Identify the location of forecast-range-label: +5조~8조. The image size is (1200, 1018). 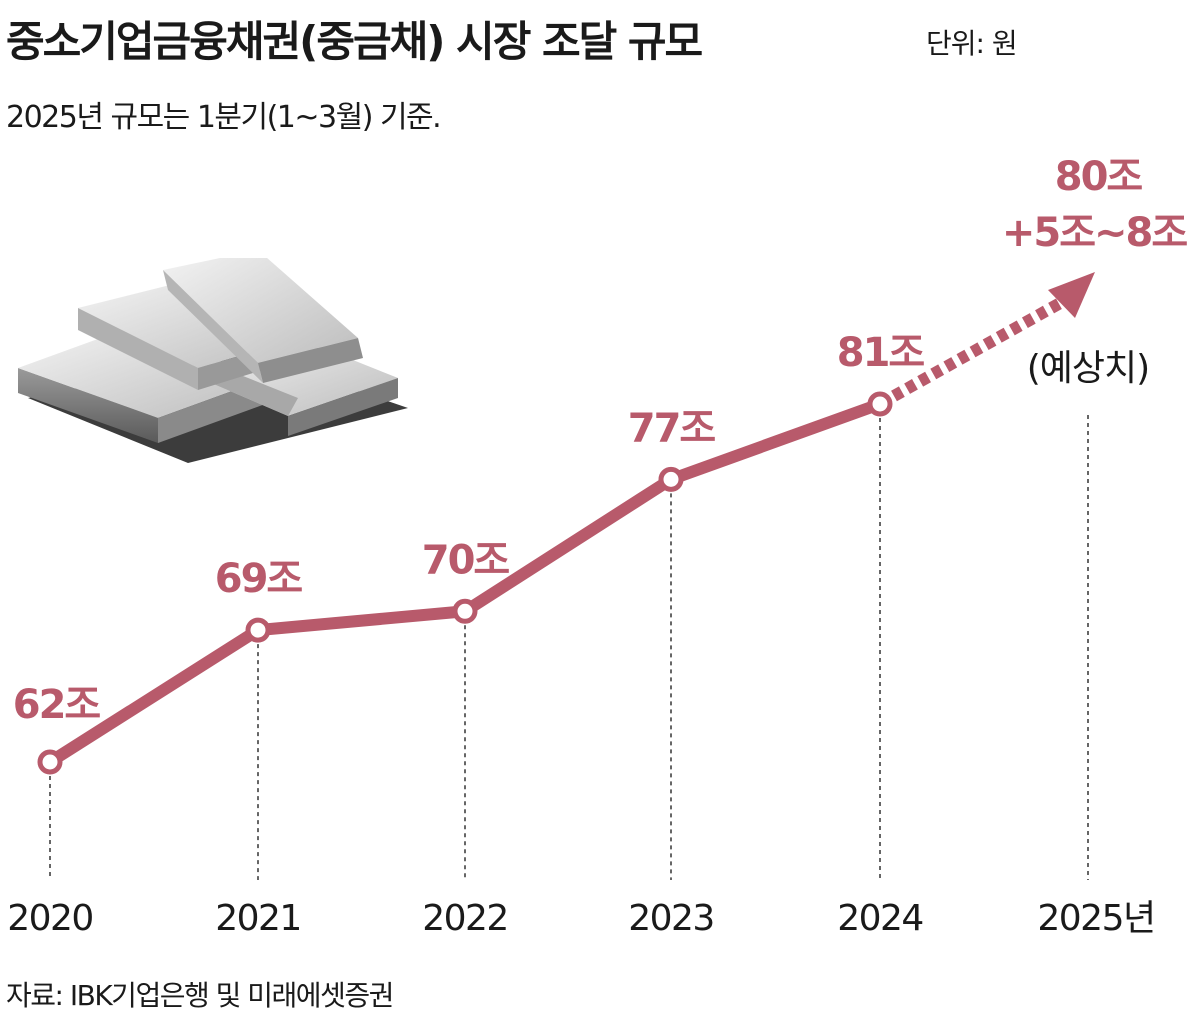
(1094, 233).